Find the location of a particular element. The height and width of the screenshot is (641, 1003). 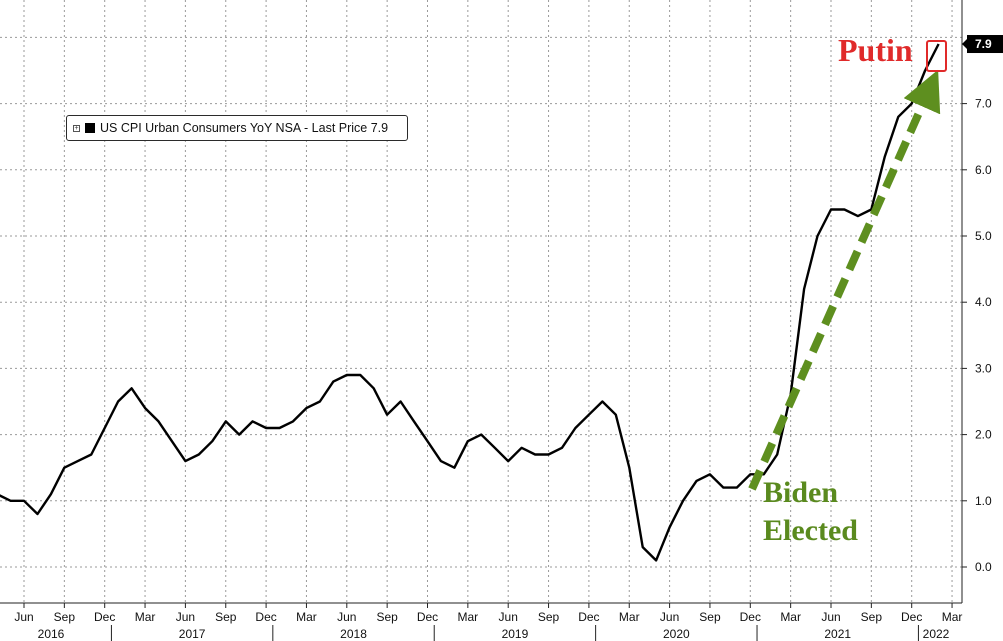

y-tick-label: 7.0 is located at coordinates (983, 104).